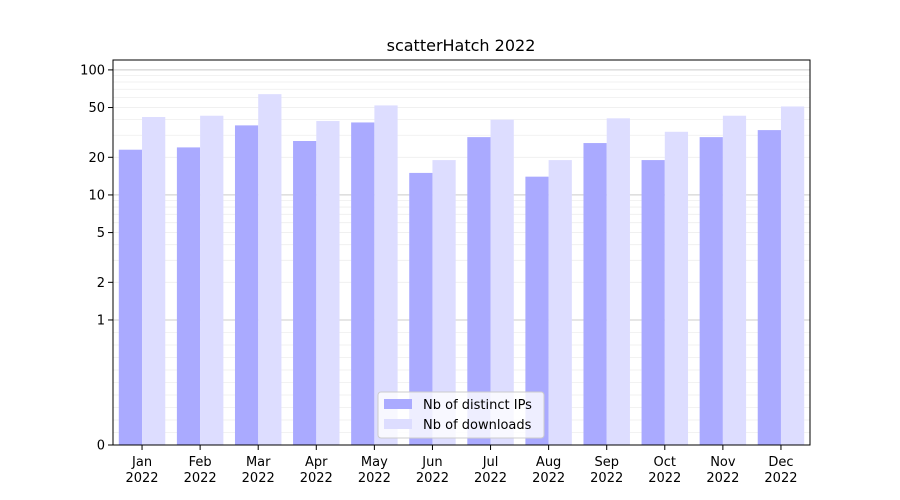 The width and height of the screenshot is (900, 500). Describe the element at coordinates (246, 285) in the screenshot. I see `bar-distinct-ips-mar` at that location.